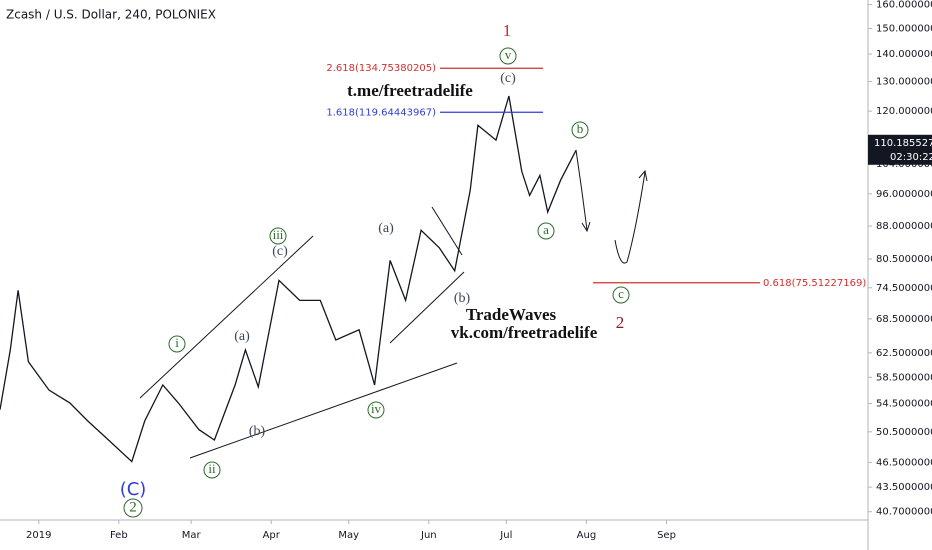 The width and height of the screenshot is (932, 550). I want to click on wave-label: iv, so click(376, 408).